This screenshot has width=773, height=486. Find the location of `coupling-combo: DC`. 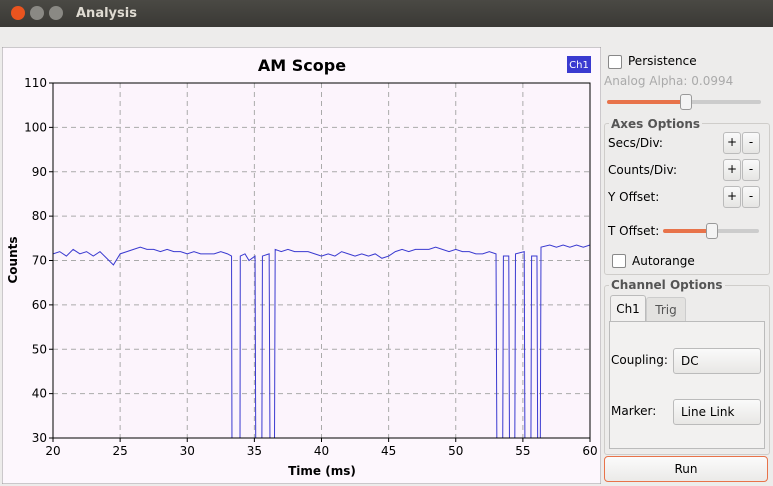

coupling-combo: DC is located at coordinates (717, 361).